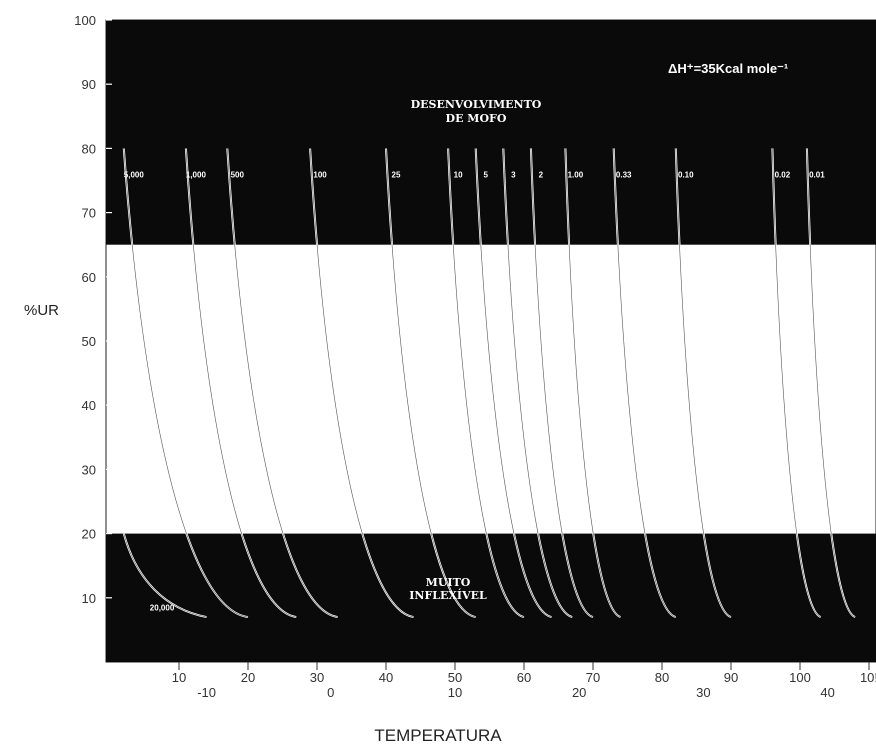 The height and width of the screenshot is (748, 876). I want to click on x-tick-label-c: 10, so click(455, 692).